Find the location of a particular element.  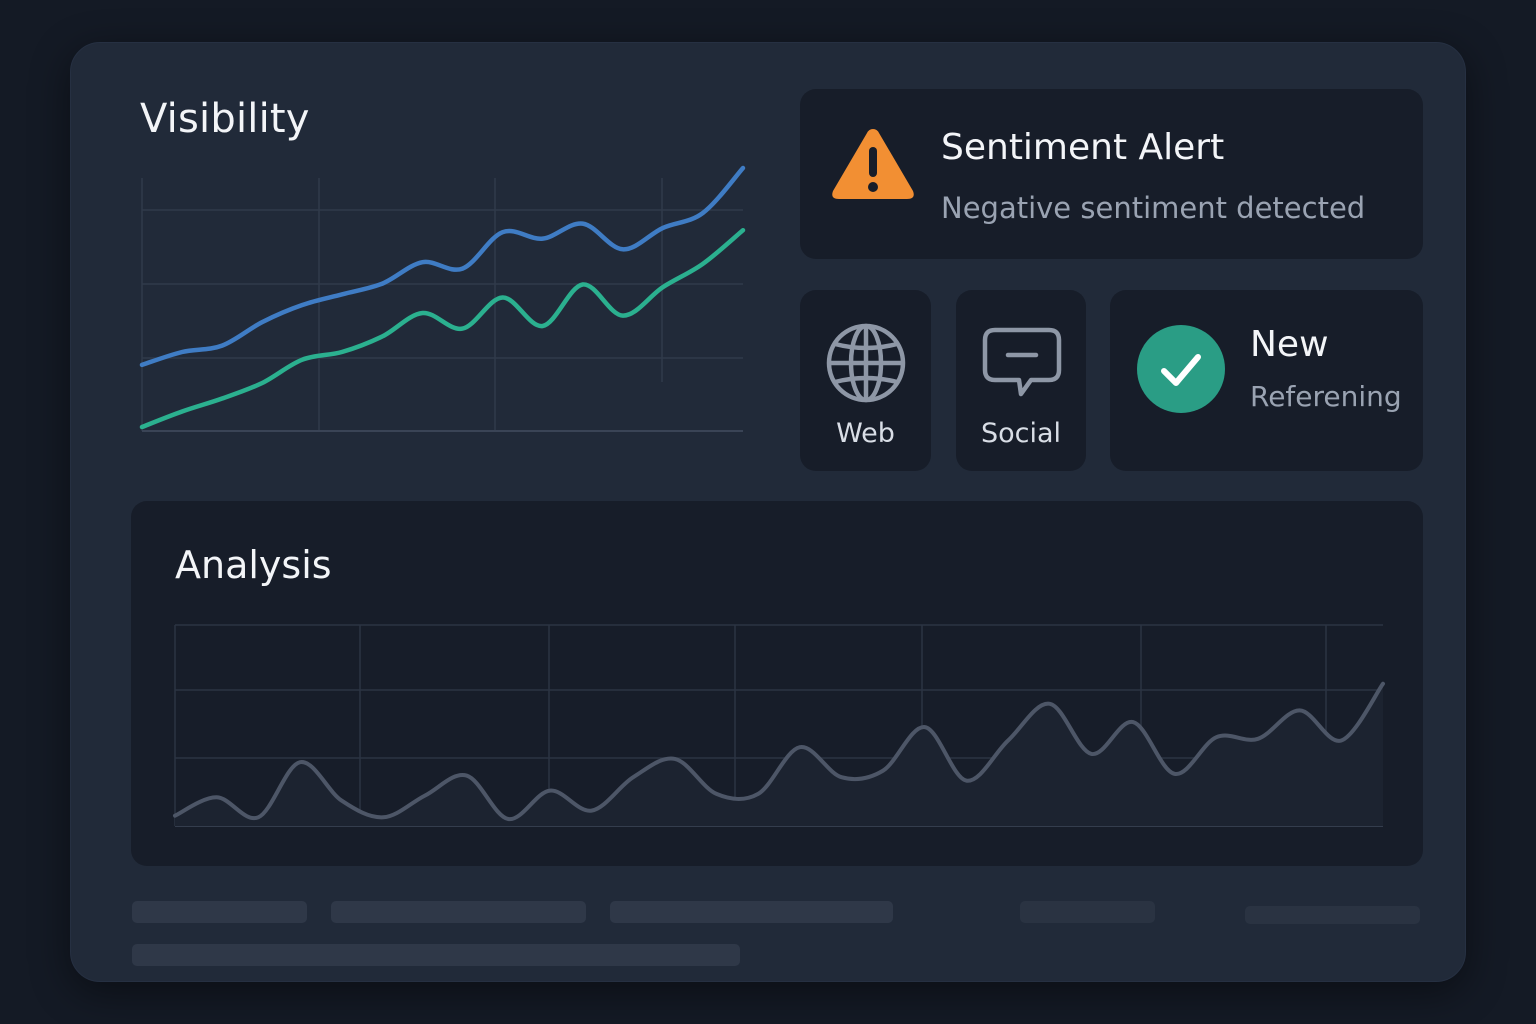

check-circle-icon is located at coordinates (1181, 369).